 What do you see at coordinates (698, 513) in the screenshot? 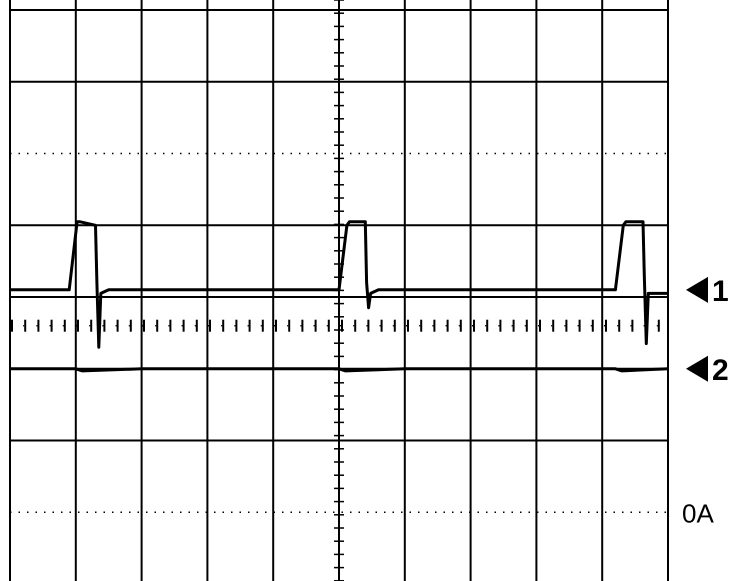
I see `ground-marker-0a: 0A` at bounding box center [698, 513].